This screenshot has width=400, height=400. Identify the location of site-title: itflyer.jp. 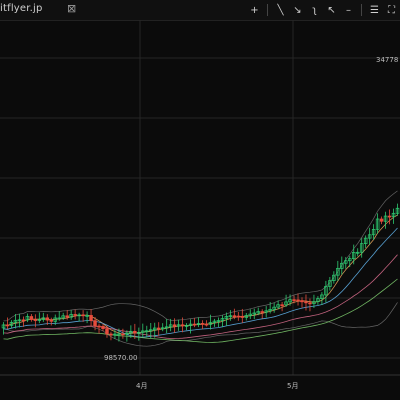
(21, 8).